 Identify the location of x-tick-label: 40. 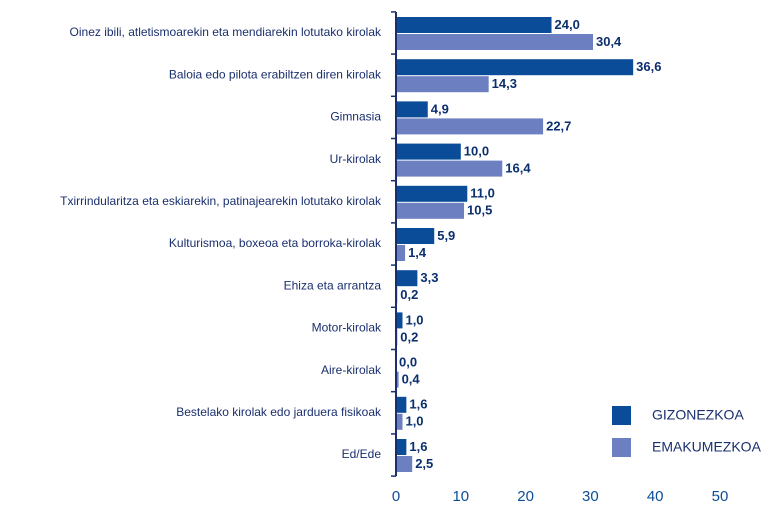
(655, 496).